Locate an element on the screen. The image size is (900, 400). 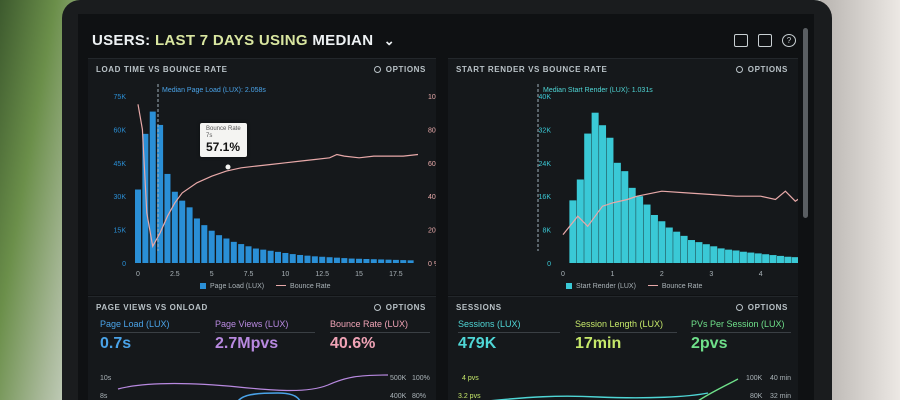
legend-swatch-bars is located at coordinates (203, 286).